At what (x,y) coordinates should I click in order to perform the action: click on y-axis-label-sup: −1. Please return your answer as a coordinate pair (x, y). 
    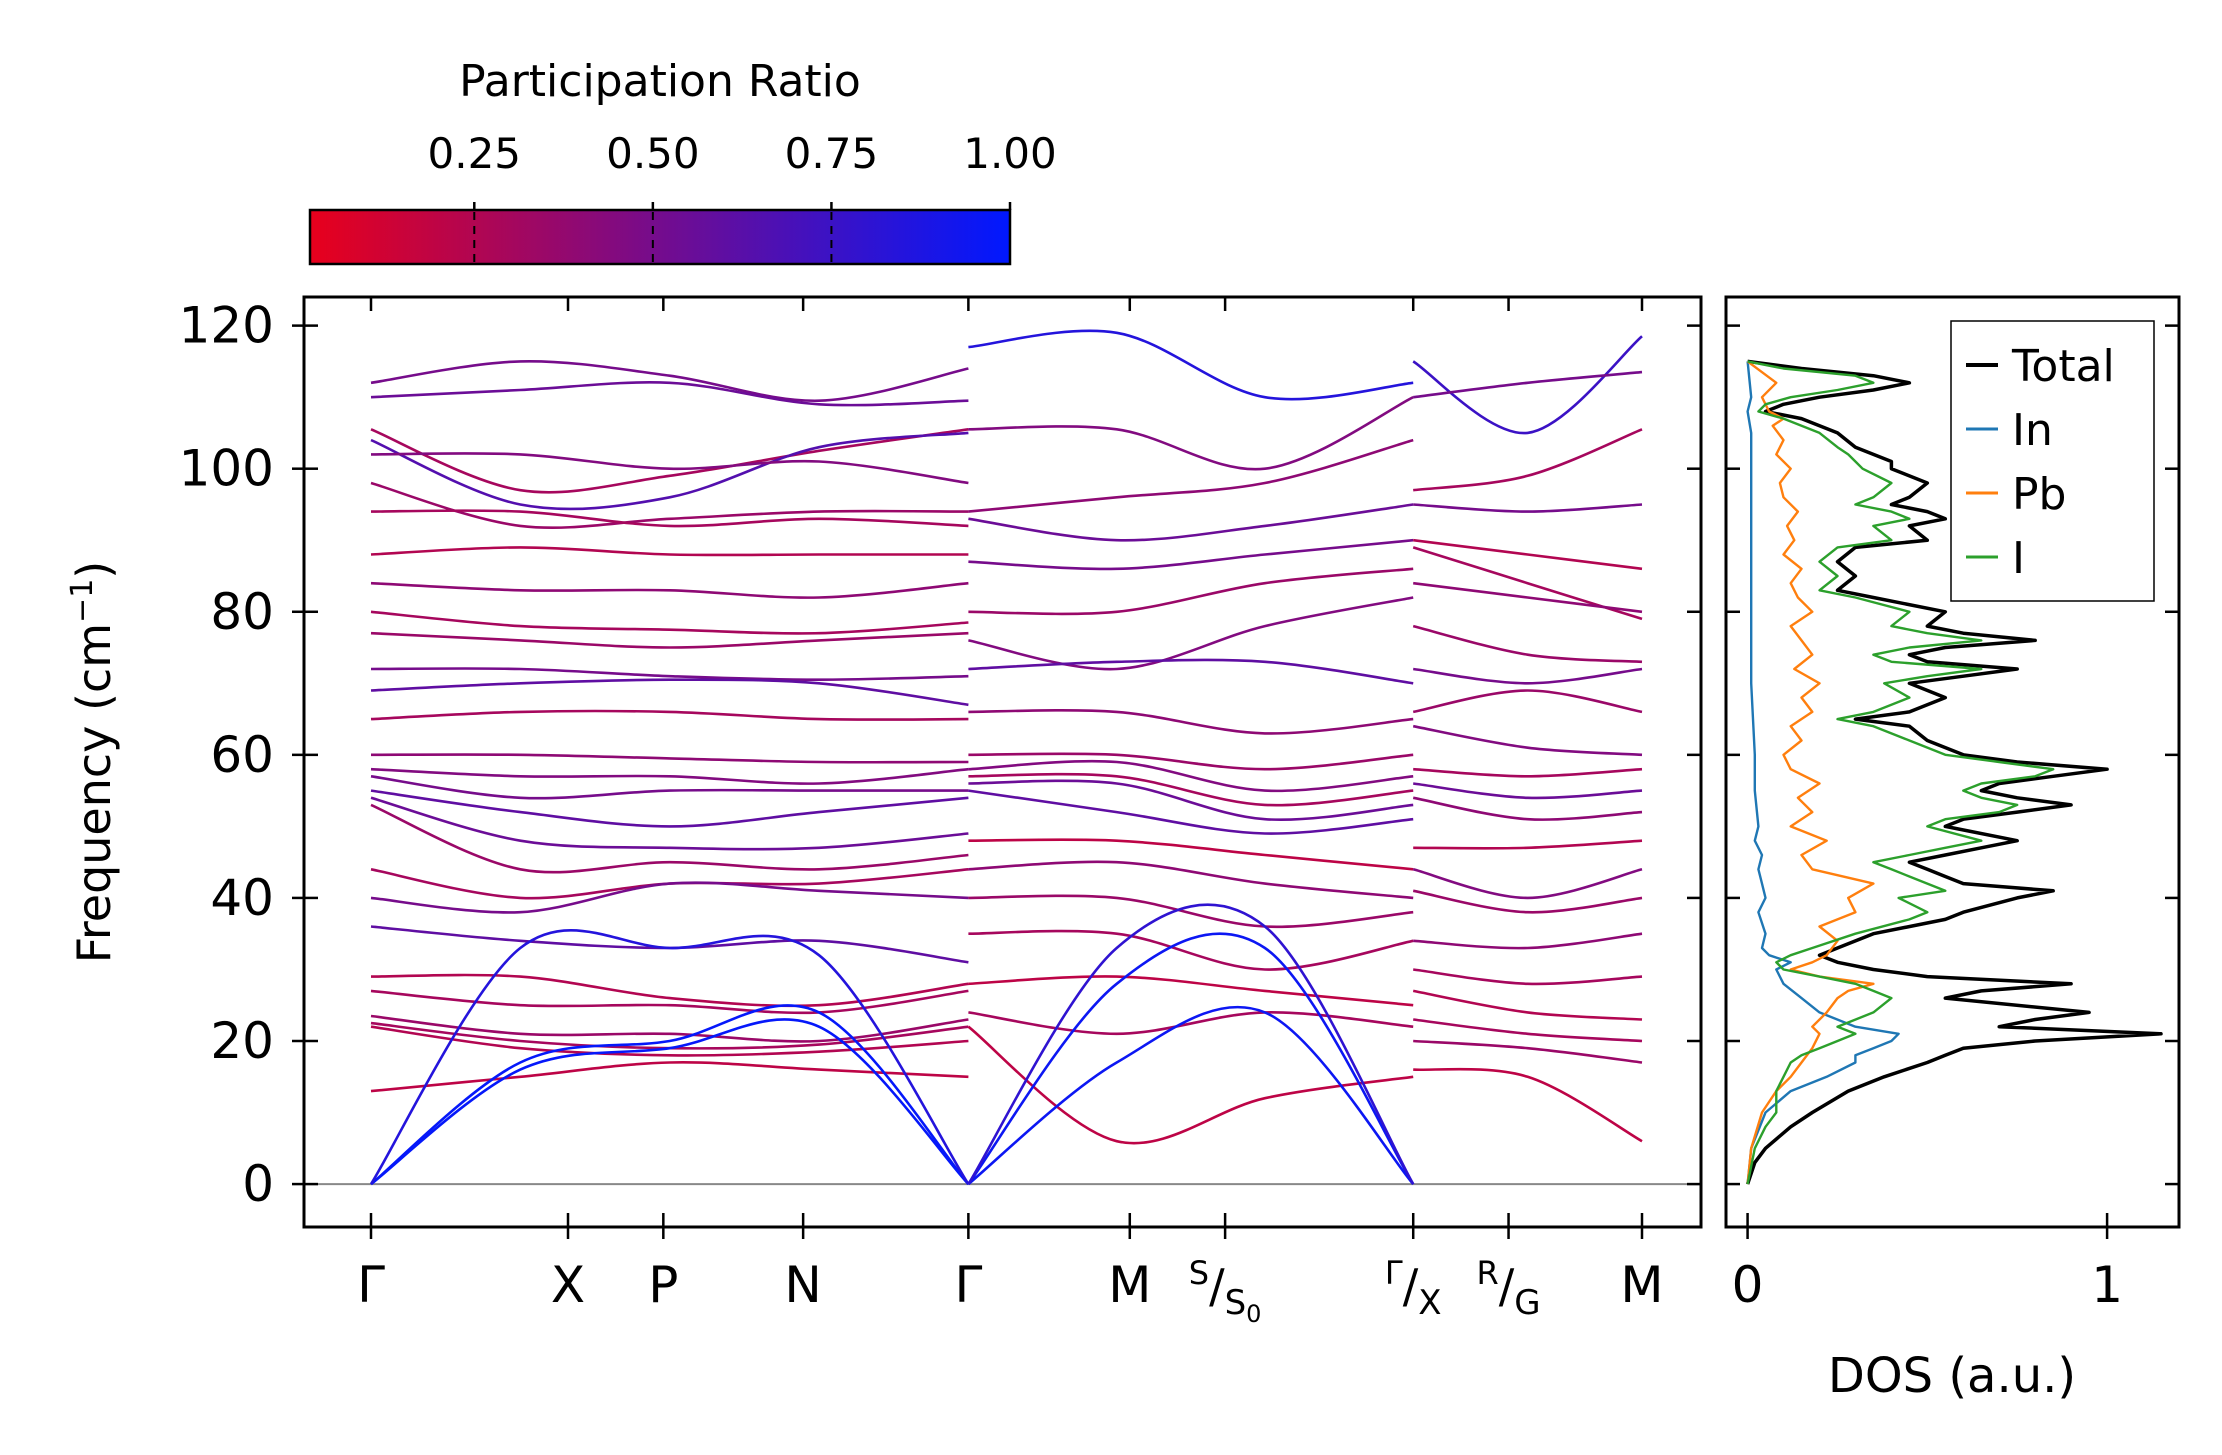
    Looking at the image, I should click on (82, 601).